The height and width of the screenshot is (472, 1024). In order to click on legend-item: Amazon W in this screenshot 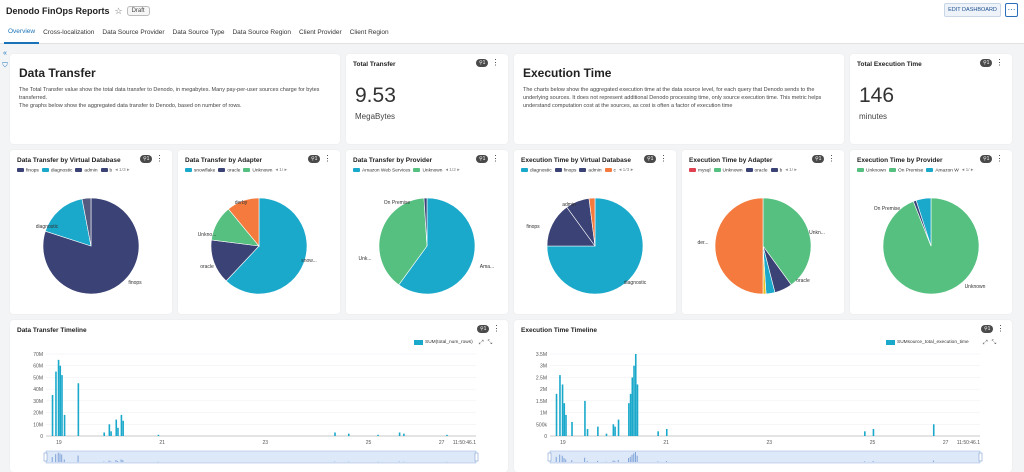, I will do `click(942, 170)`.